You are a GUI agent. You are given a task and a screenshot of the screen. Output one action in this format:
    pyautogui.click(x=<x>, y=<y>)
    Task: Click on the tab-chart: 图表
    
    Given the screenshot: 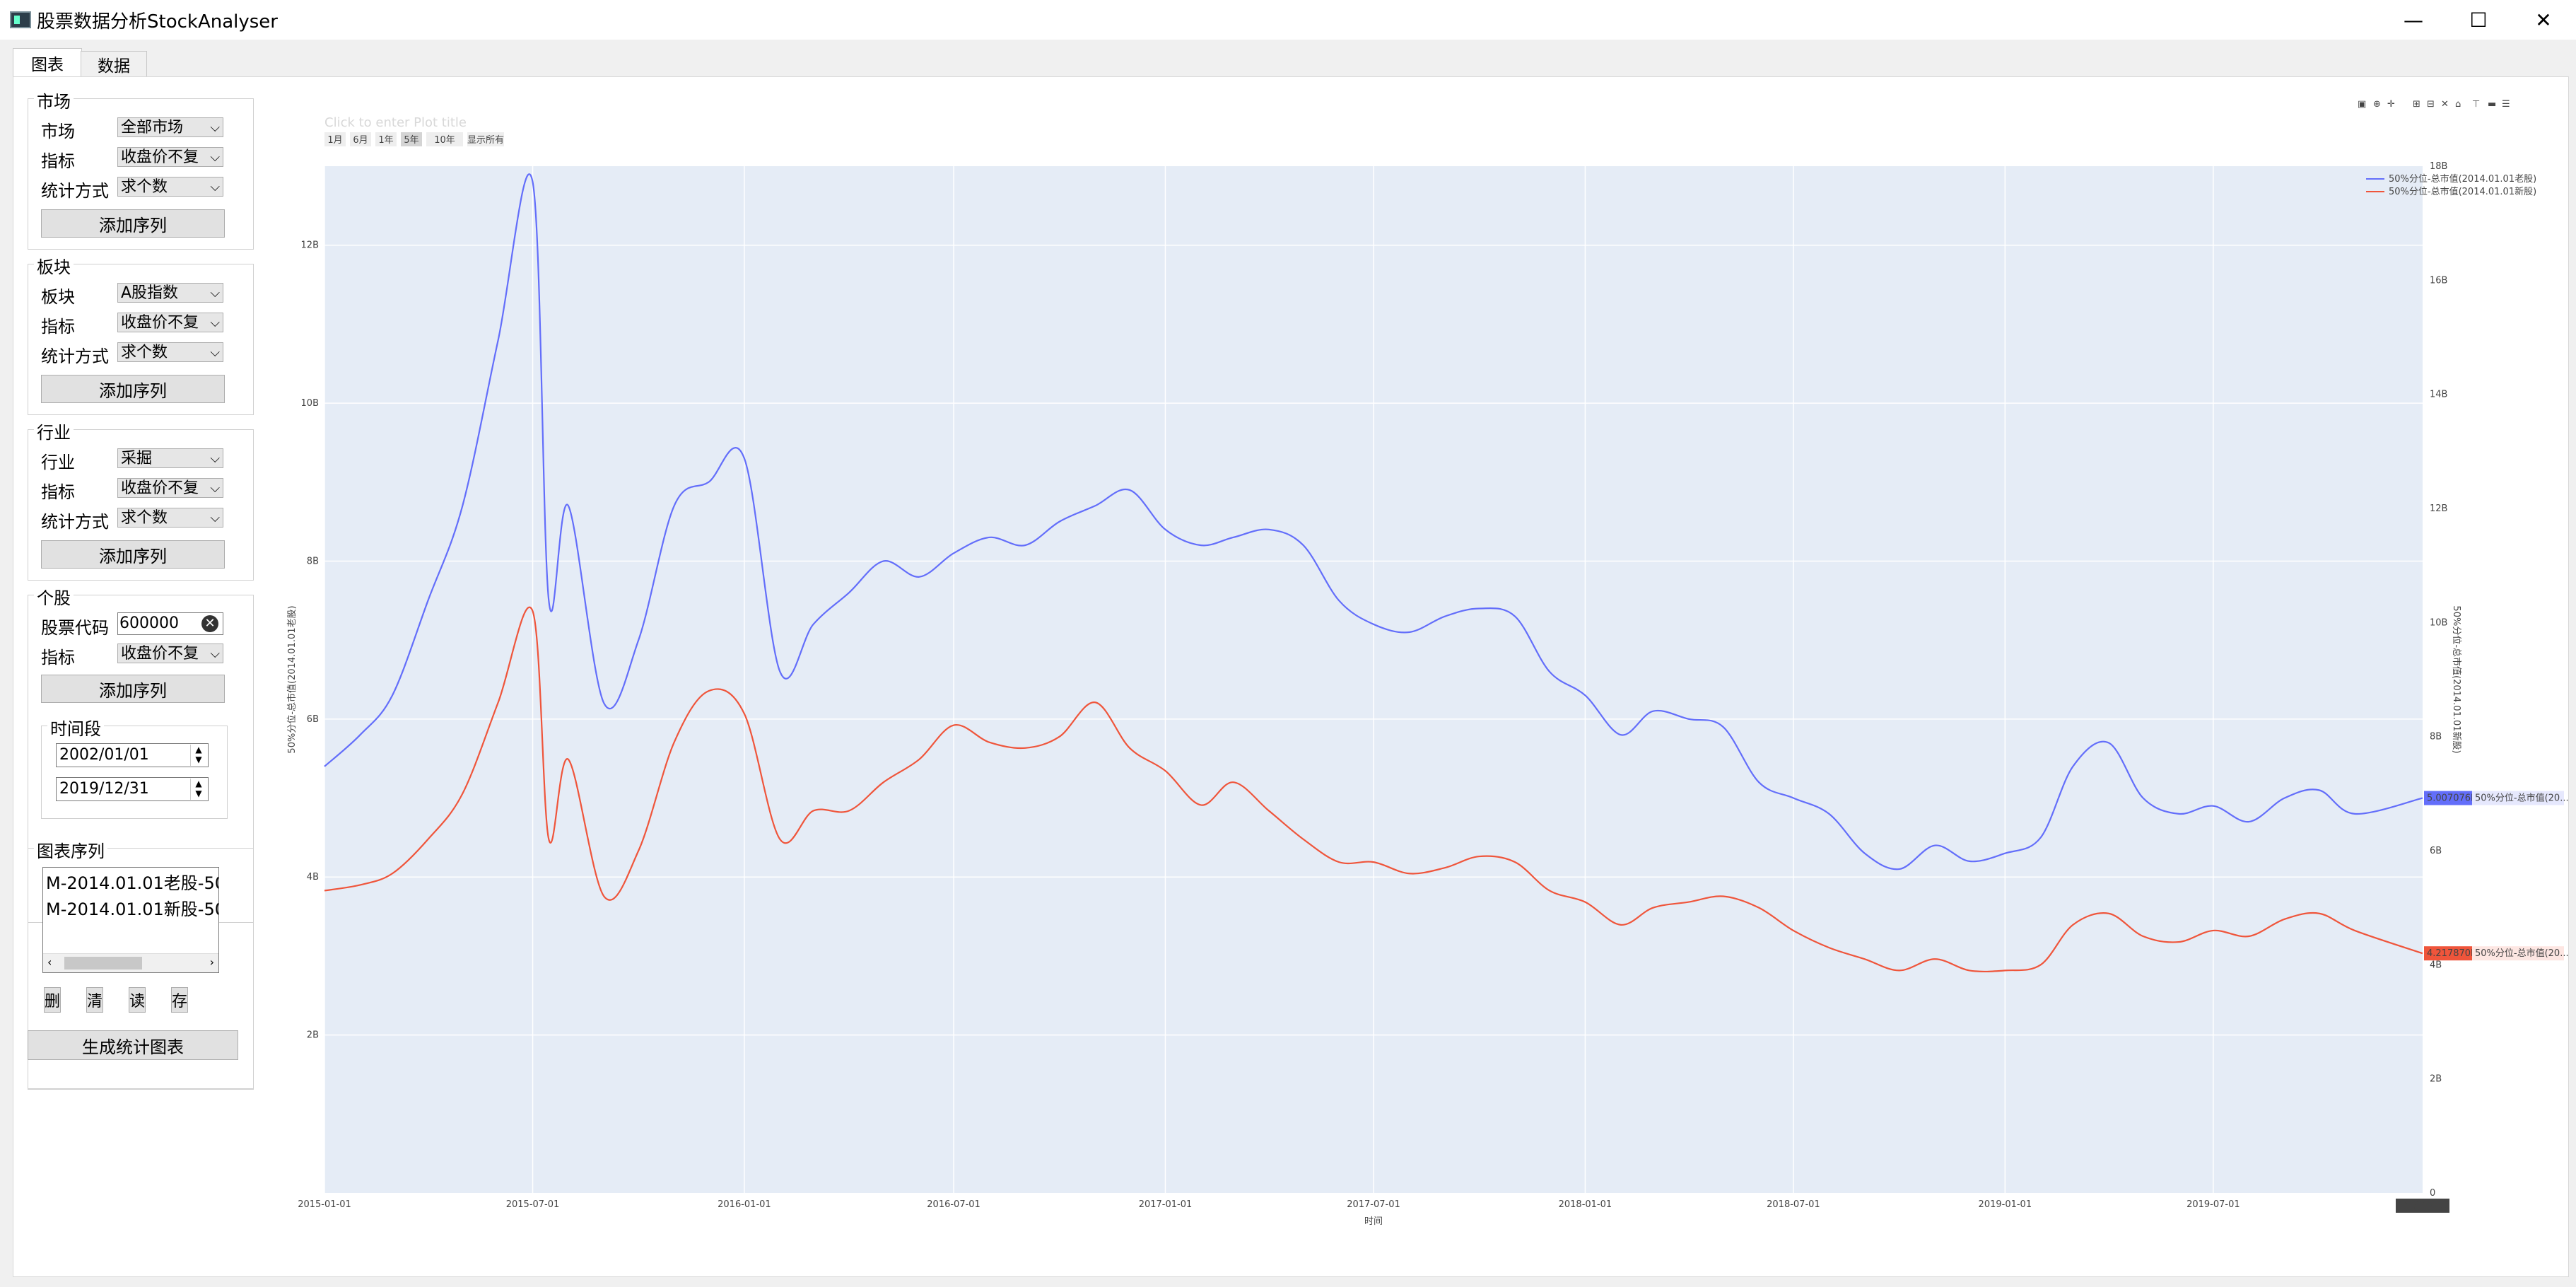 What is the action you would take?
    pyautogui.click(x=48, y=62)
    